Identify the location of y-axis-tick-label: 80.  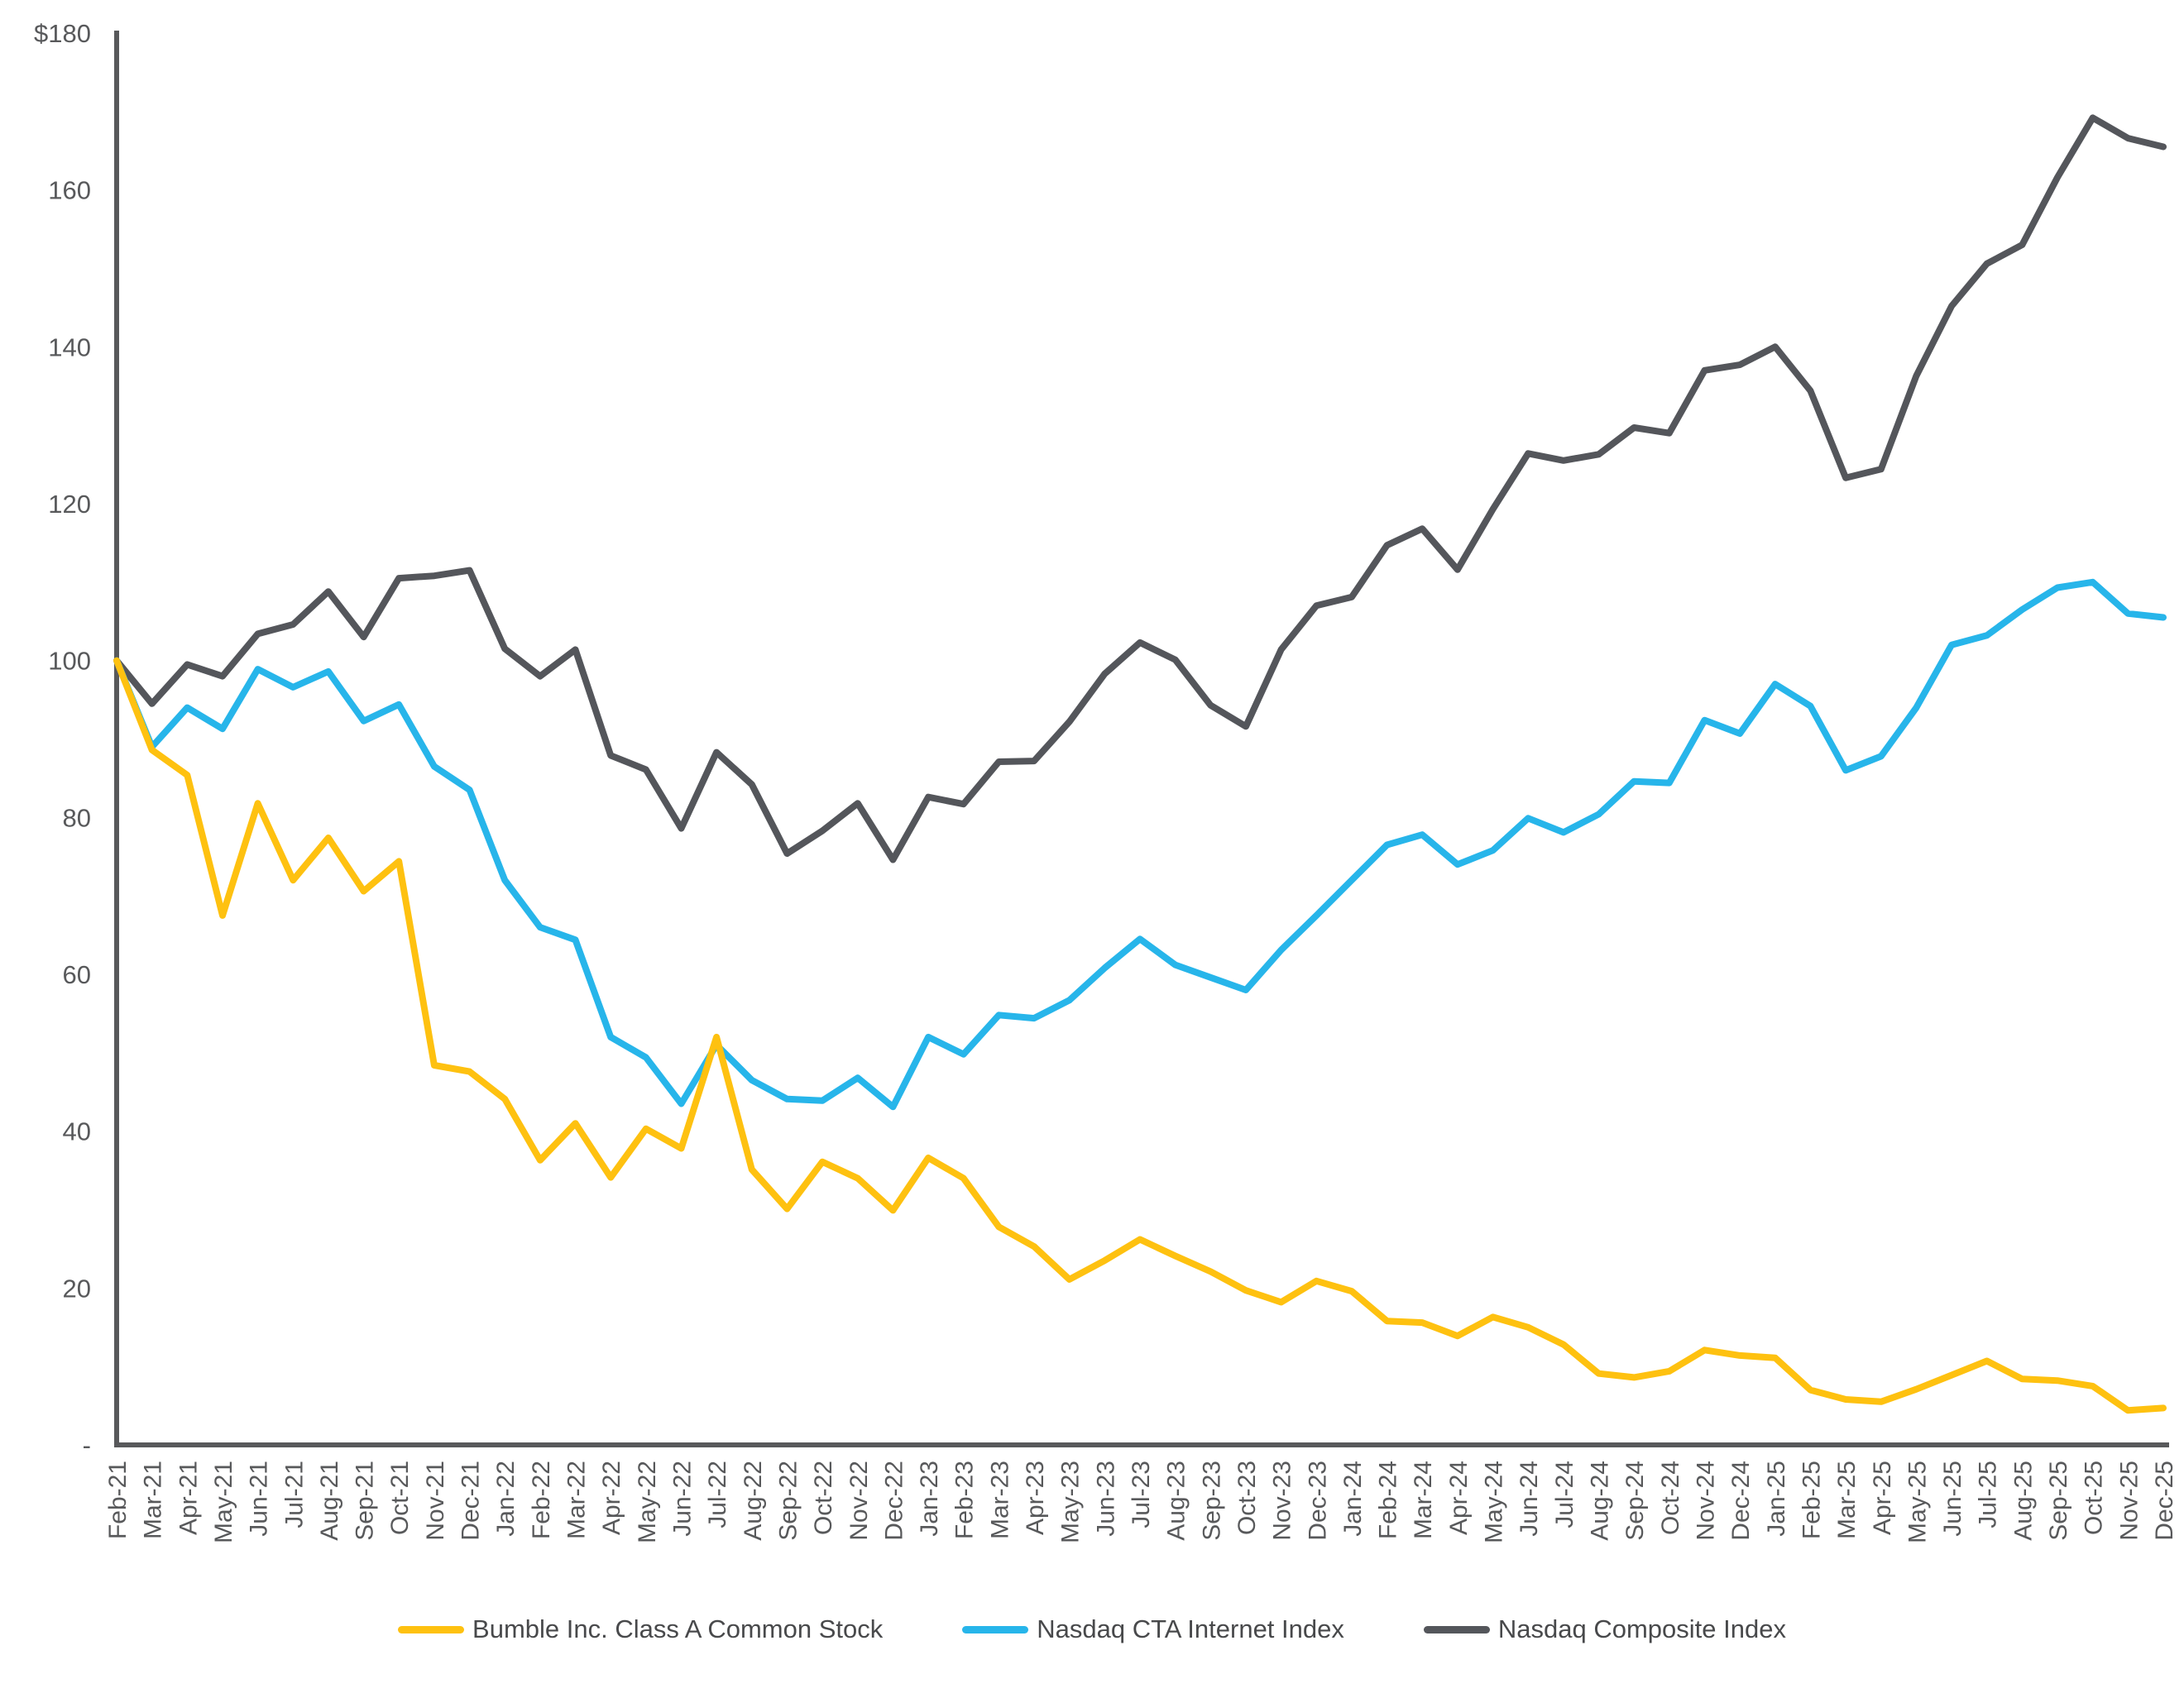
(77, 817).